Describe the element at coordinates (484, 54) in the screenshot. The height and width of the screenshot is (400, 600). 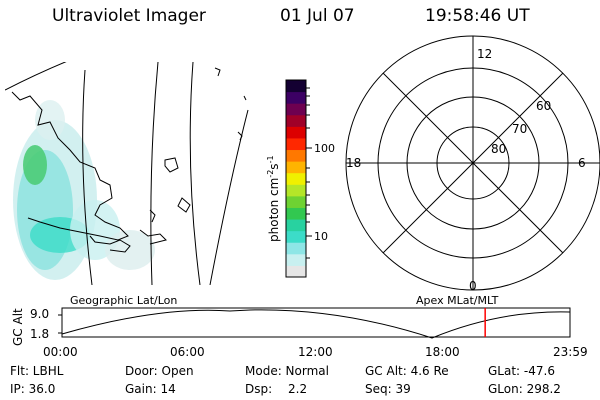
I see `mlt-label-12: 12` at that location.